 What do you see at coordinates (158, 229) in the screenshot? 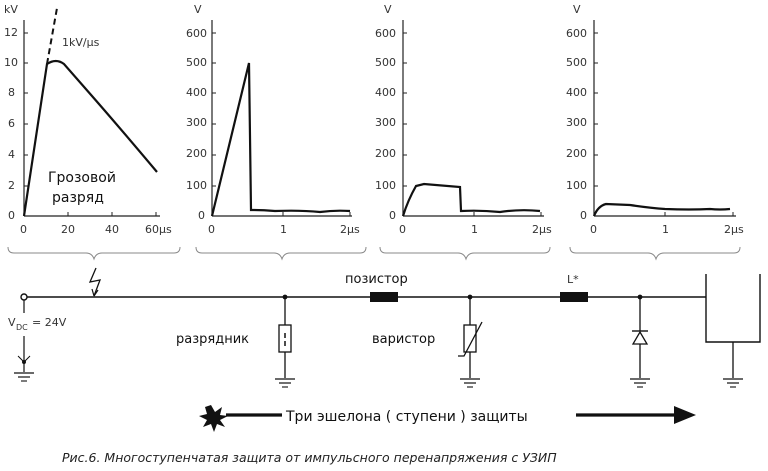
I see `chart1-xtick: 60µs` at bounding box center [158, 229].